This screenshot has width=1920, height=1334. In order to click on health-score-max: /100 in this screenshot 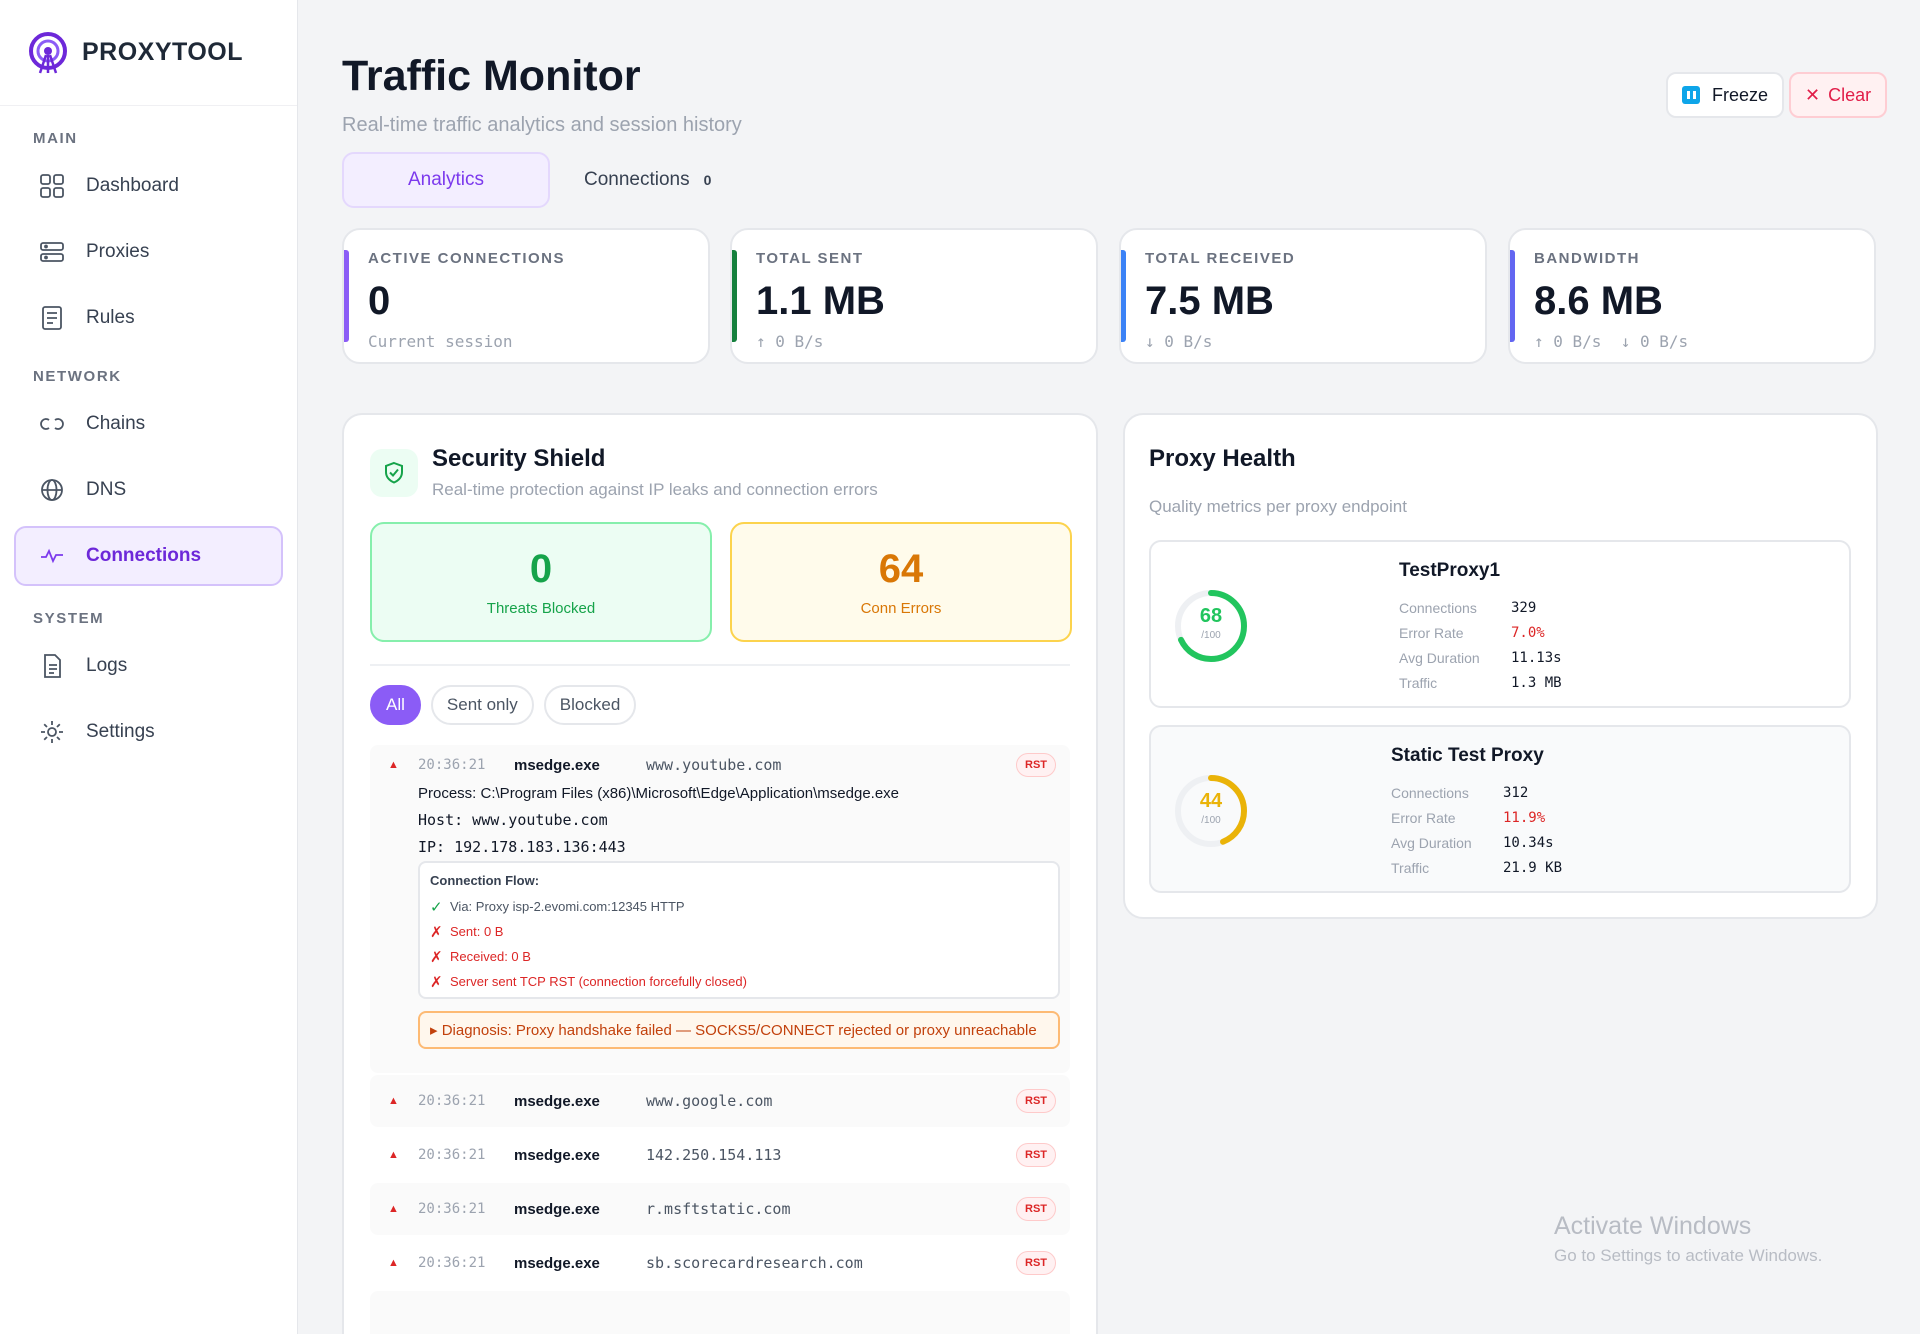, I will do `click(1211, 820)`.